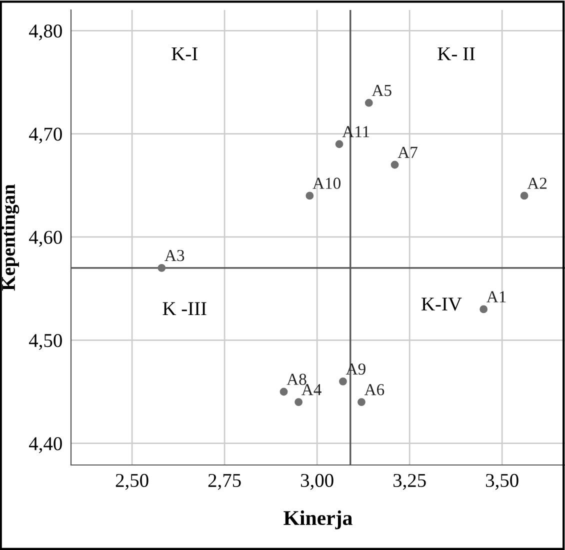  Describe the element at coordinates (45, 238) in the screenshot. I see `y-tick-label: 4,60` at that location.